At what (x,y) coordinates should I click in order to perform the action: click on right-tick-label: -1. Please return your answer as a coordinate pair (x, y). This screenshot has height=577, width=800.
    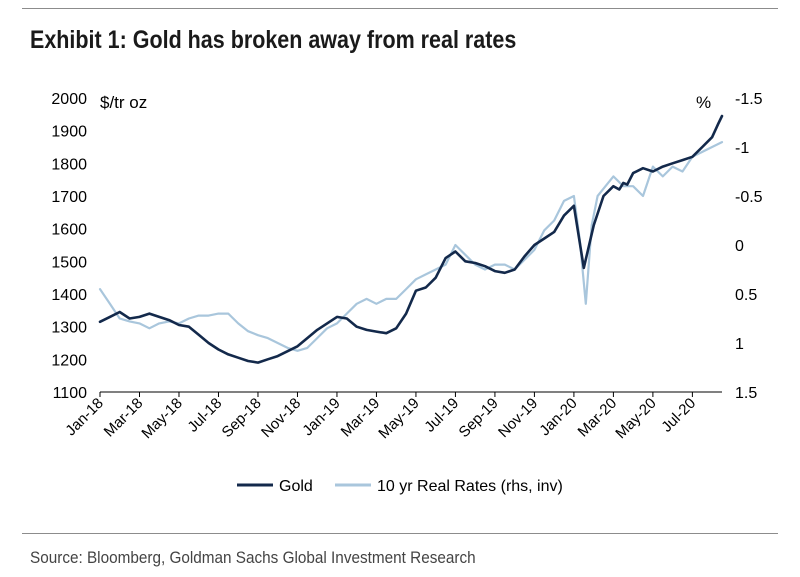
    Looking at the image, I should click on (742, 148).